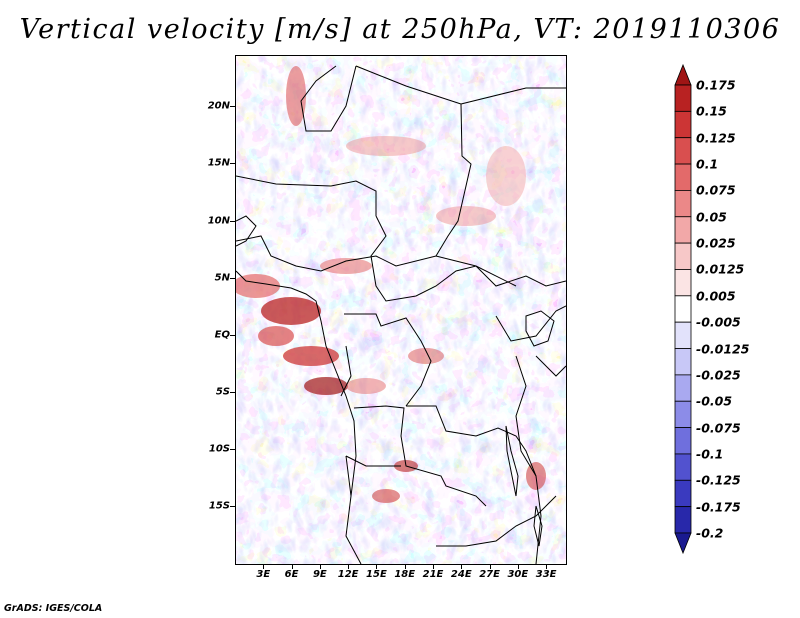 Image resolution: width=800 pixels, height=618 pixels. What do you see at coordinates (710, 533) in the screenshot?
I see `colorbar-label: -0.2` at bounding box center [710, 533].